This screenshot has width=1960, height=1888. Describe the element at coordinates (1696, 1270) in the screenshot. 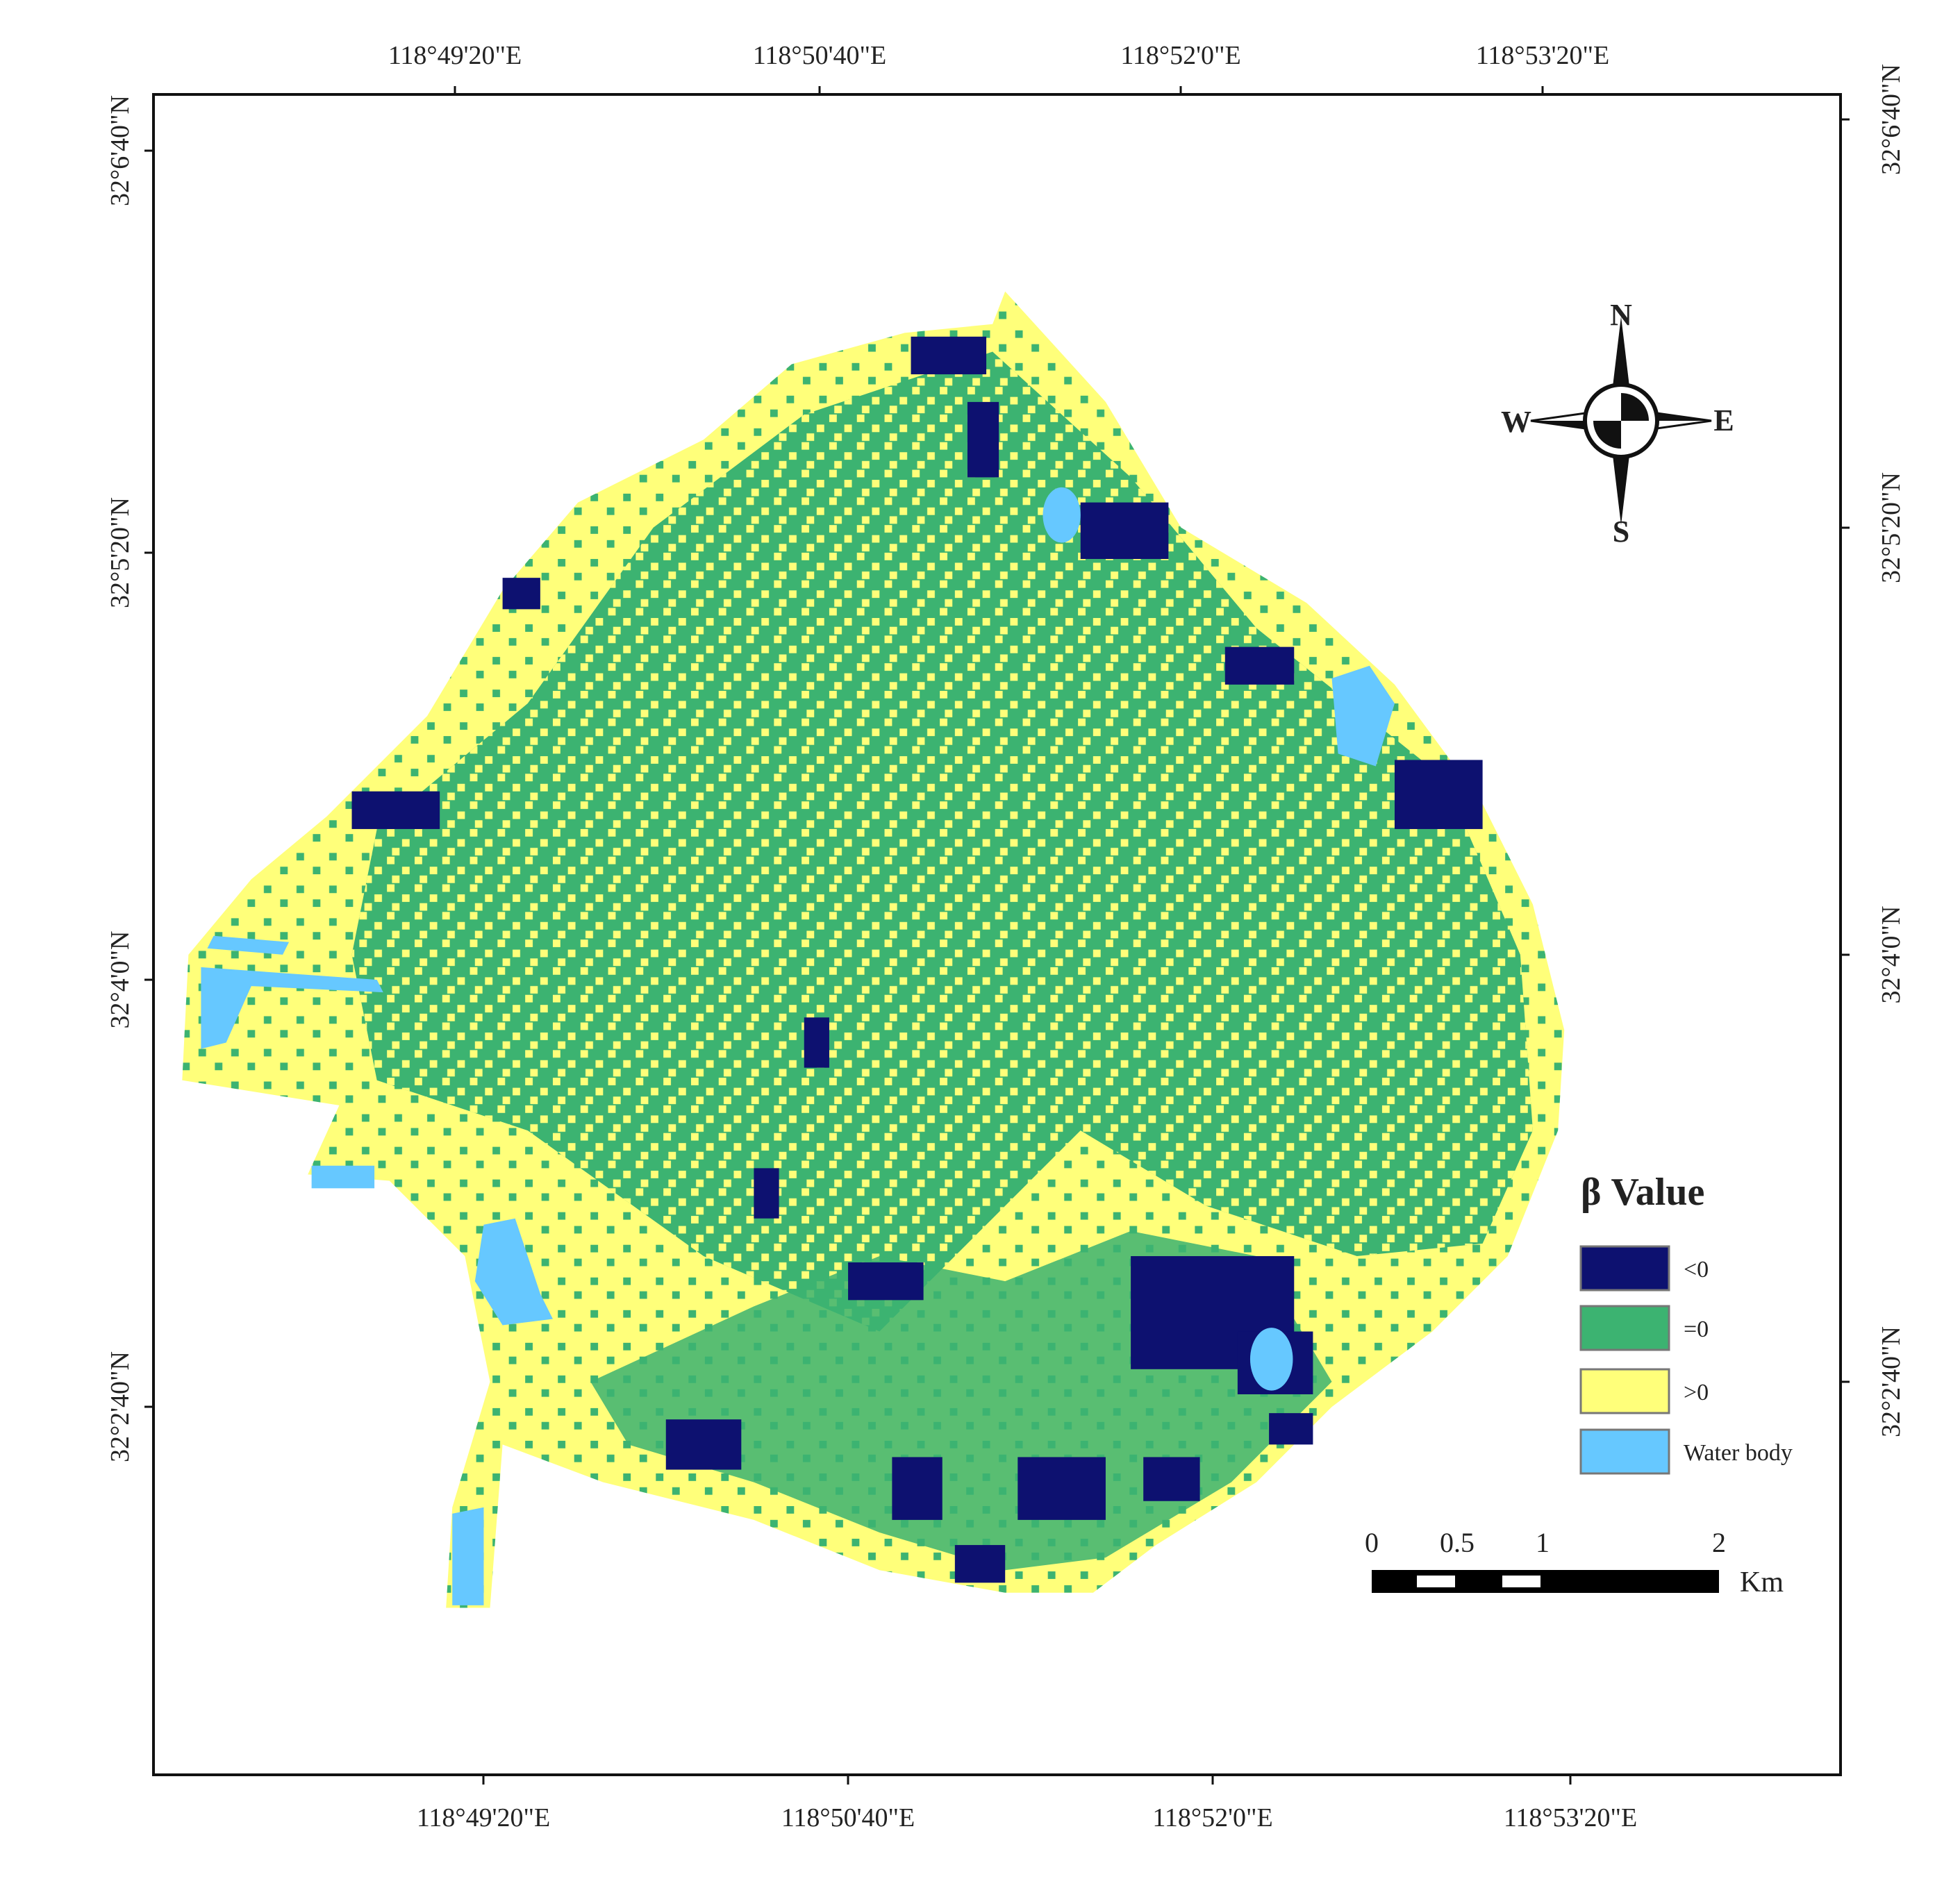

I see `legend-label: <0` at that location.